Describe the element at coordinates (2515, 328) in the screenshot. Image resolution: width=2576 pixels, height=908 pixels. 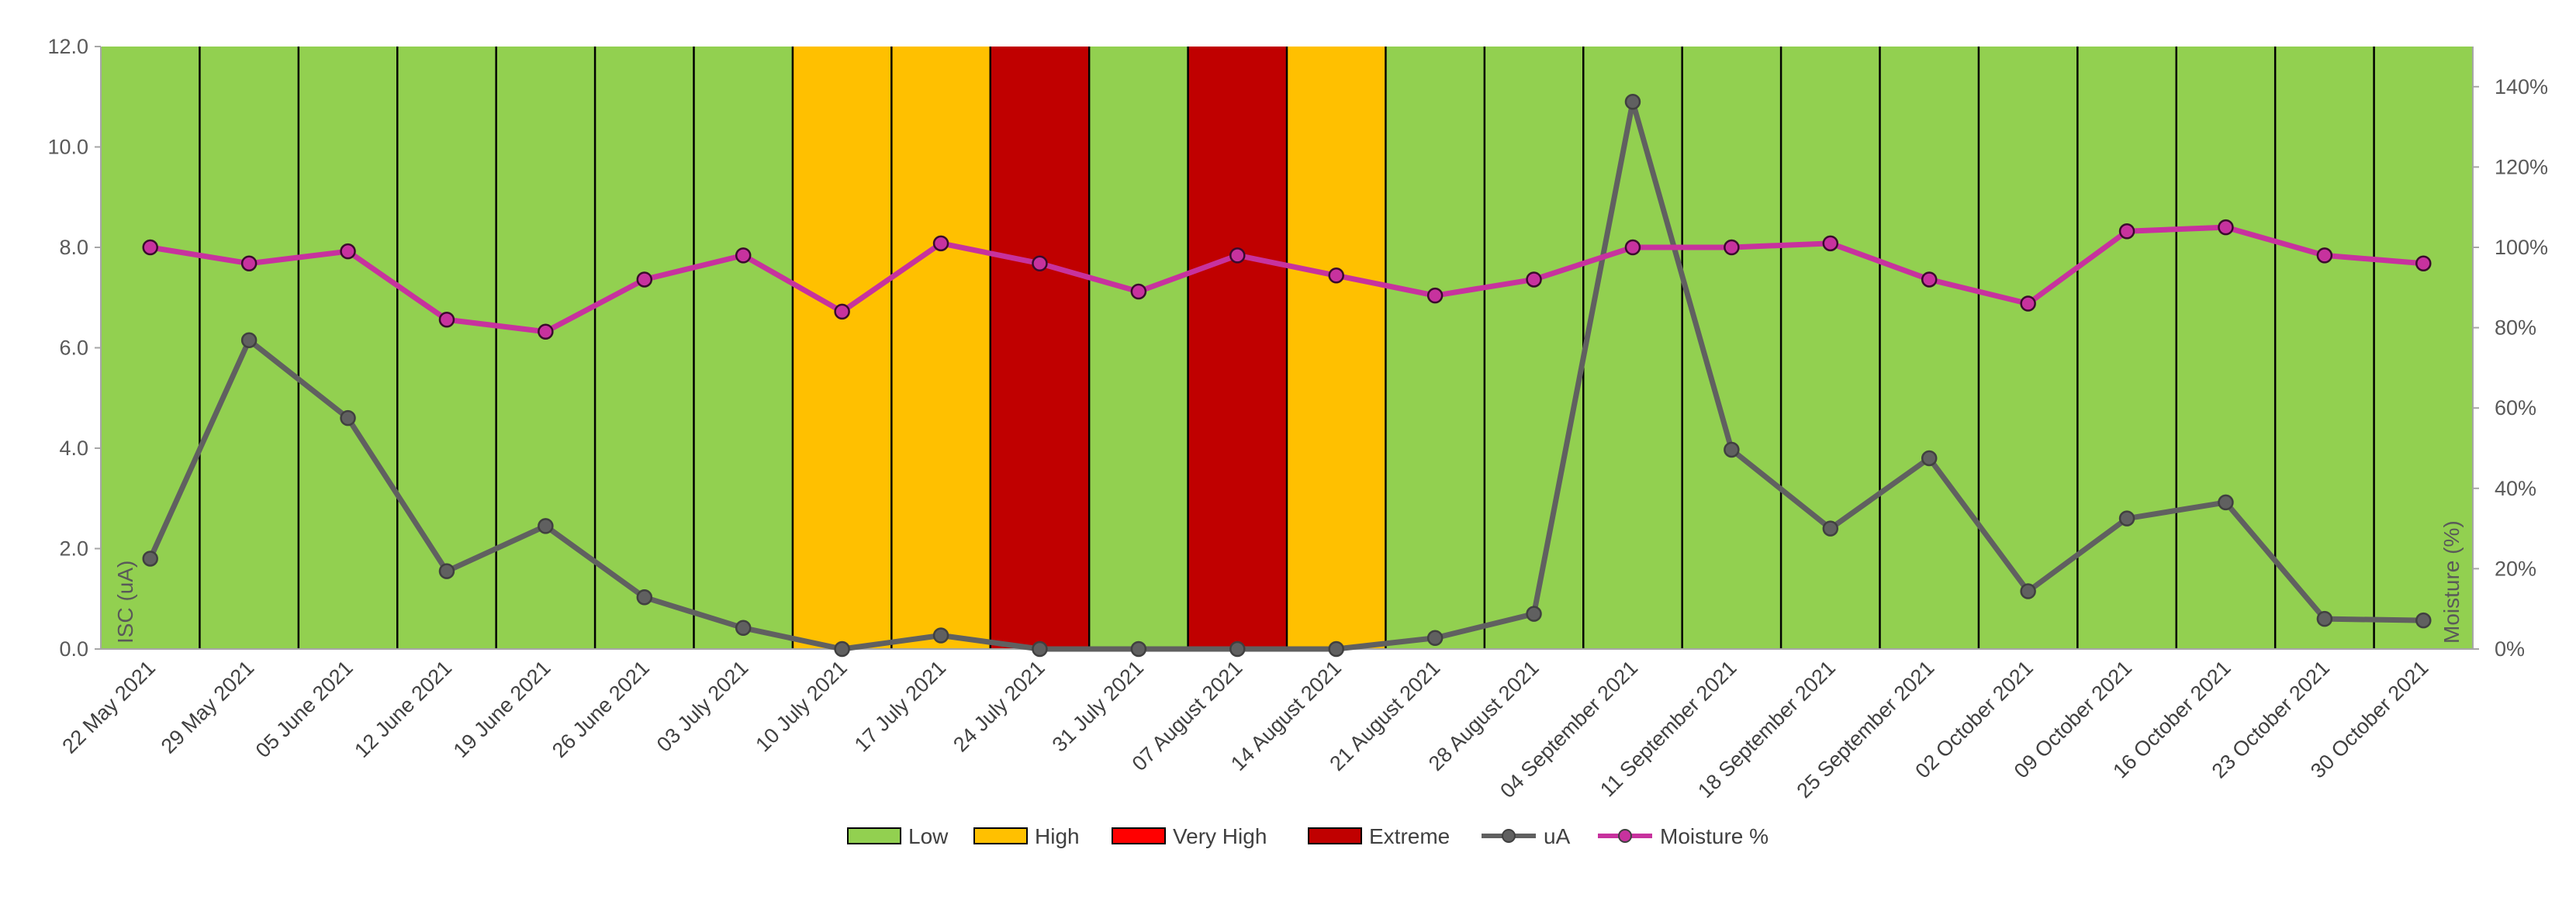
I see `right-tick-label: 80%` at that location.